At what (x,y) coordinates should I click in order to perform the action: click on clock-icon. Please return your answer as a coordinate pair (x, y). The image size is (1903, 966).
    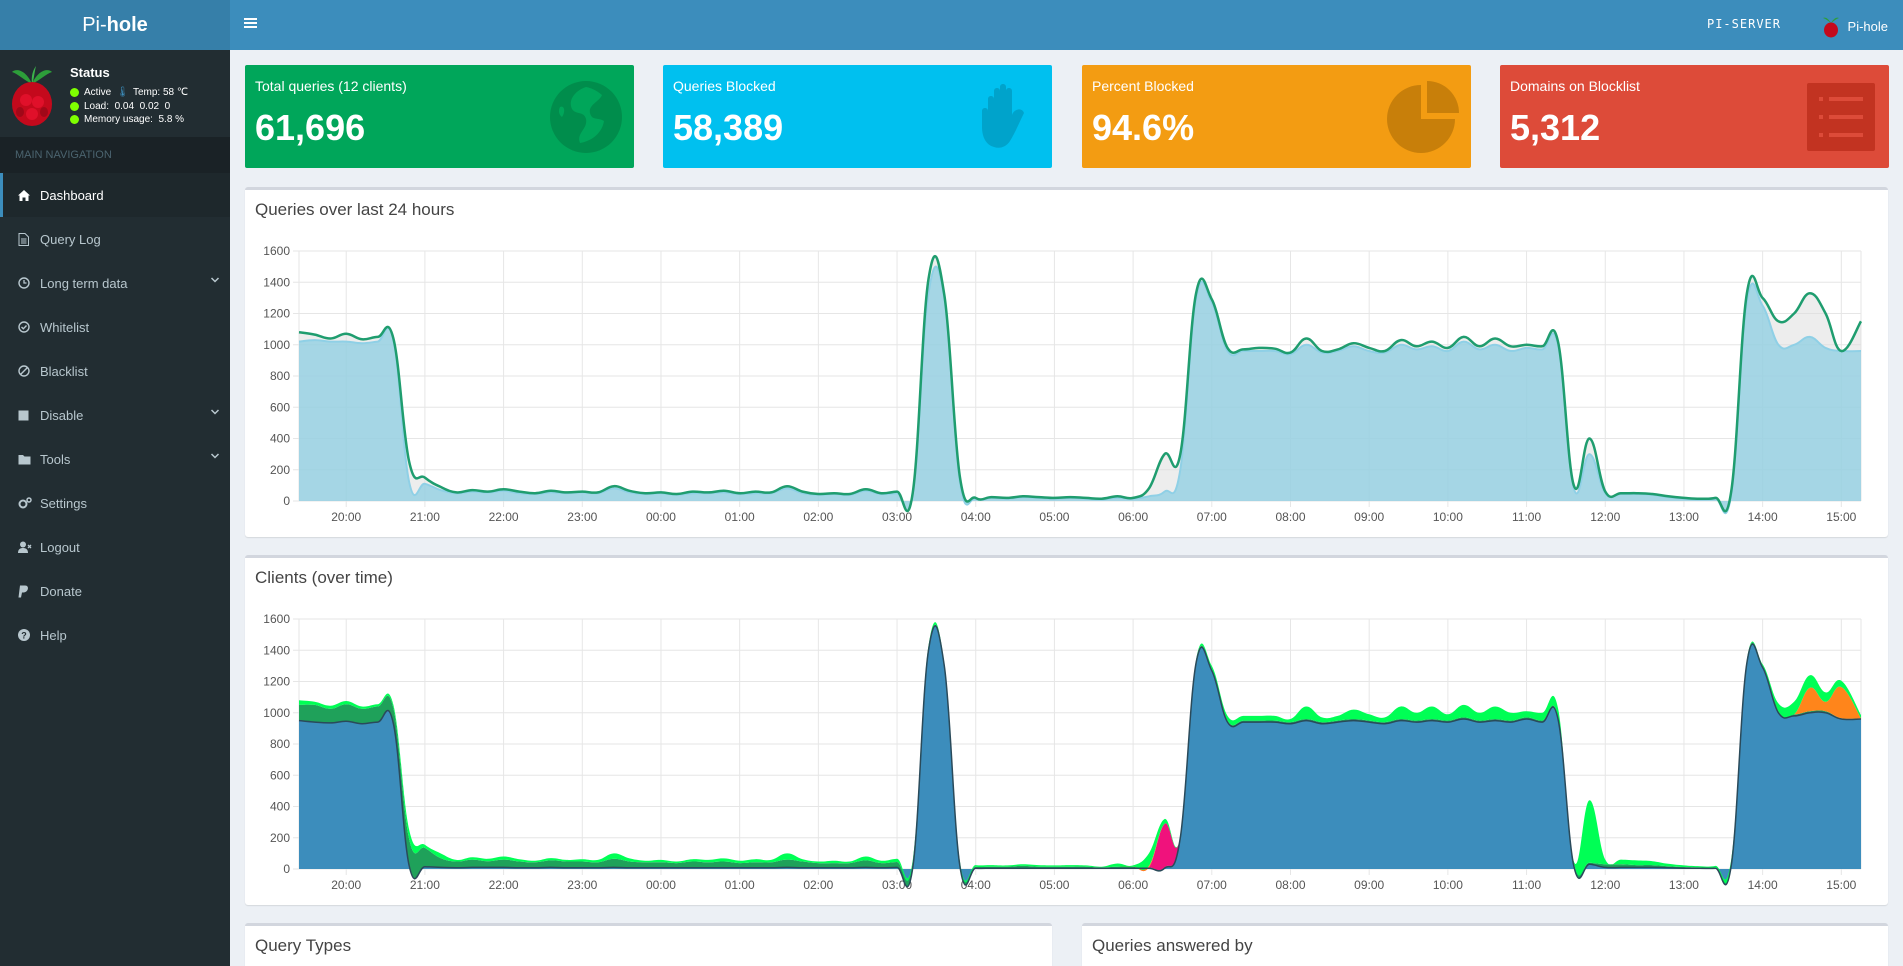
    Looking at the image, I should click on (29, 283).